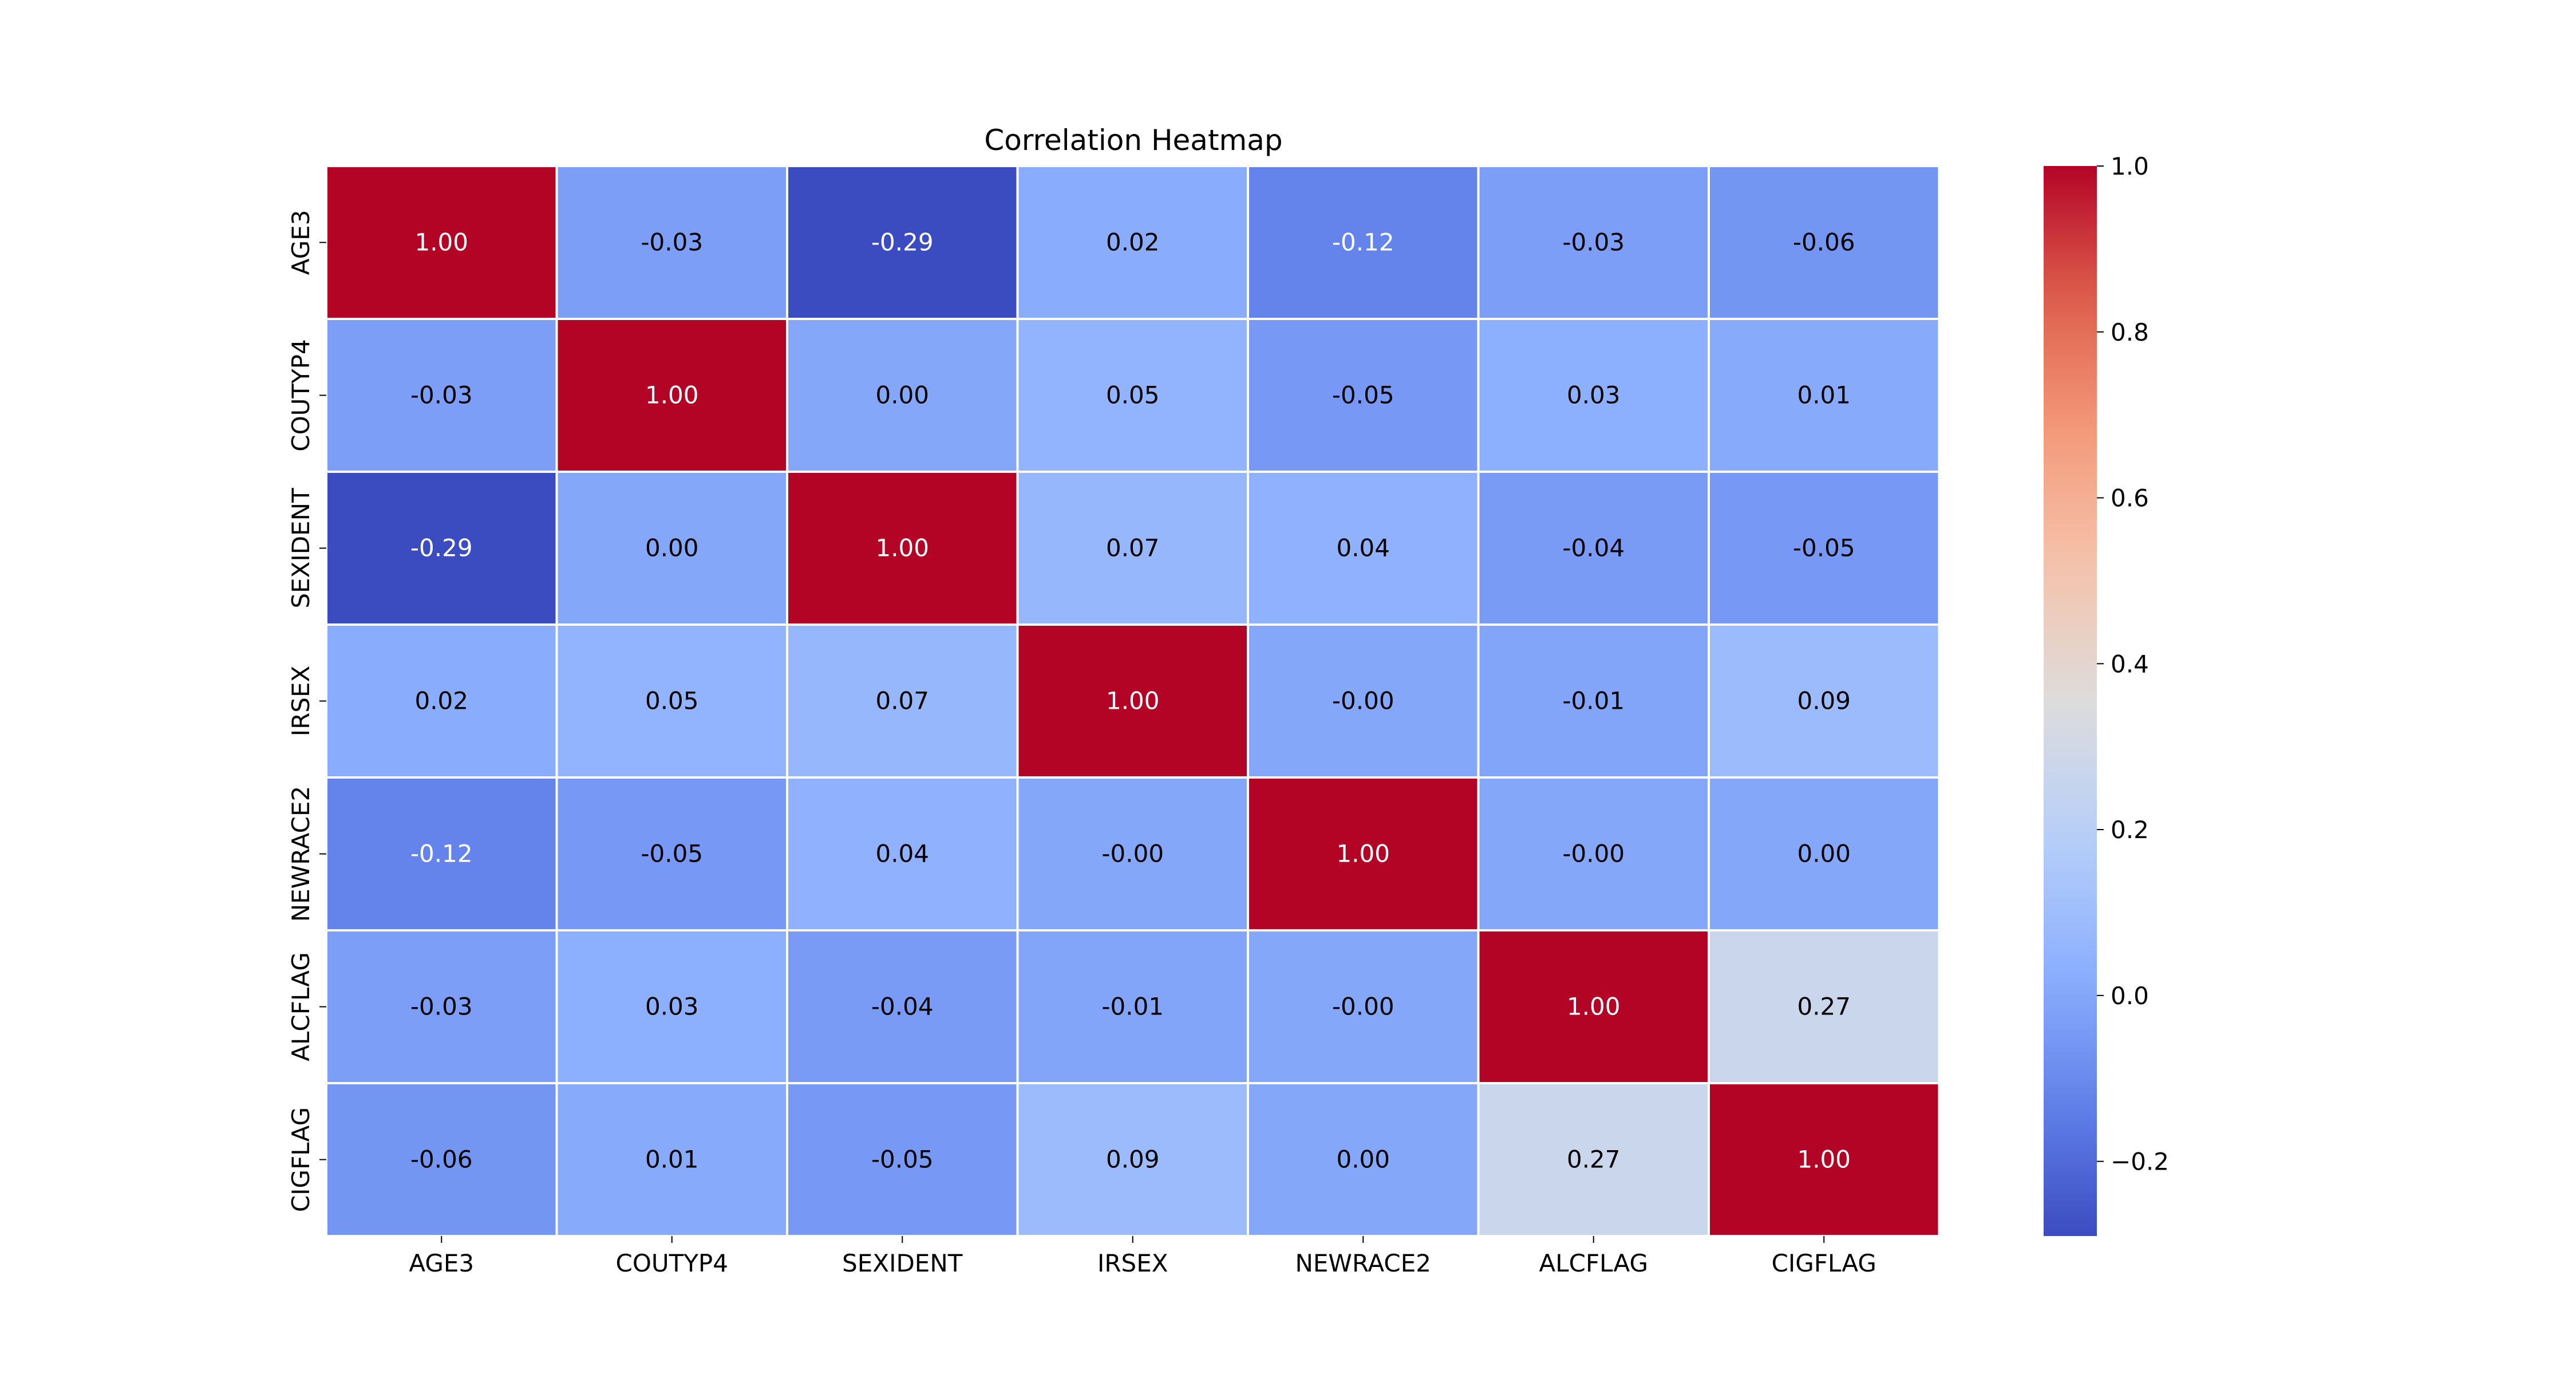  I want to click on y-tick-label: NEWRACE2, so click(301, 854).